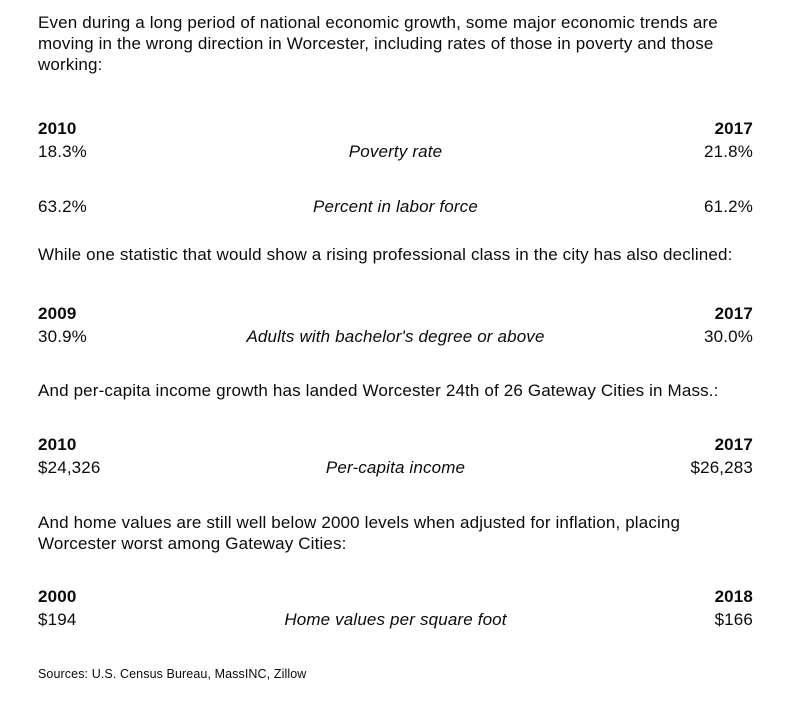  I want to click on stat-end-value: $166, so click(733, 619).